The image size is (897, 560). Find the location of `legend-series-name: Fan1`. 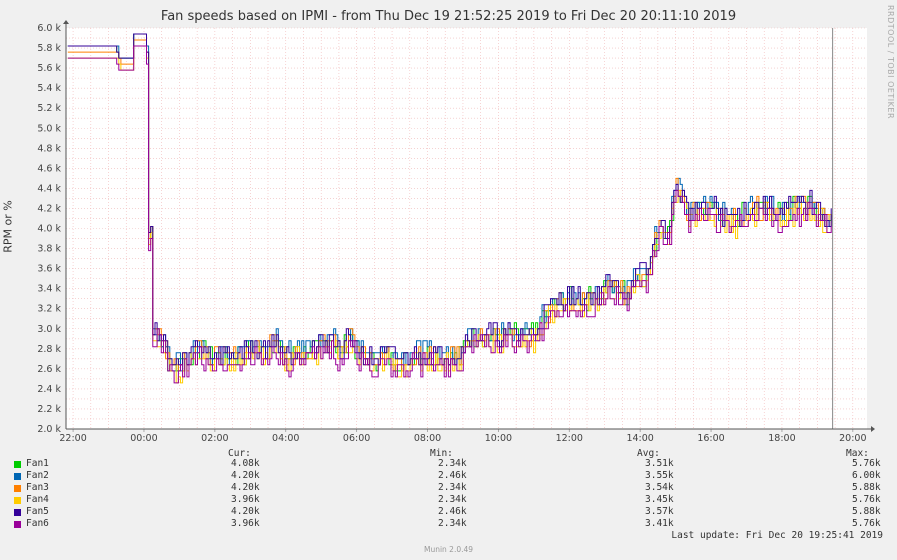

legend-series-name: Fan1 is located at coordinates (37, 463).